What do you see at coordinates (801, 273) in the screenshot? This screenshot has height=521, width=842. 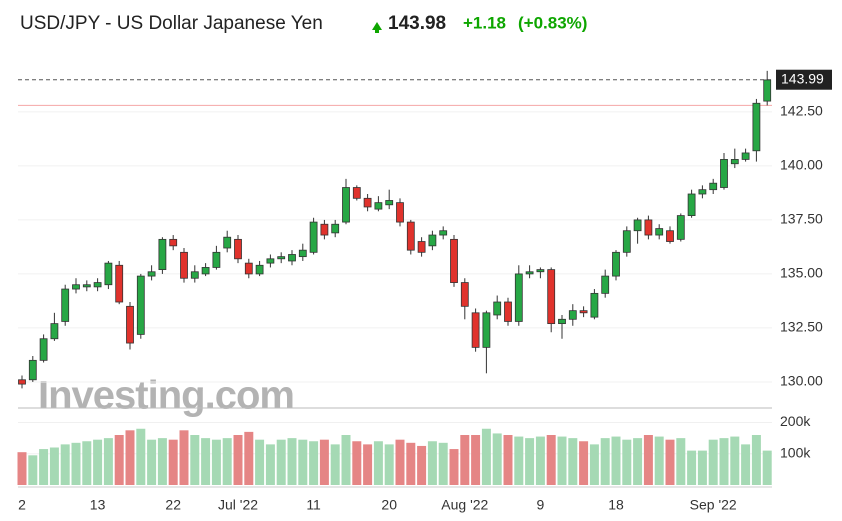 I see `y-tick-label: 135.00` at bounding box center [801, 273].